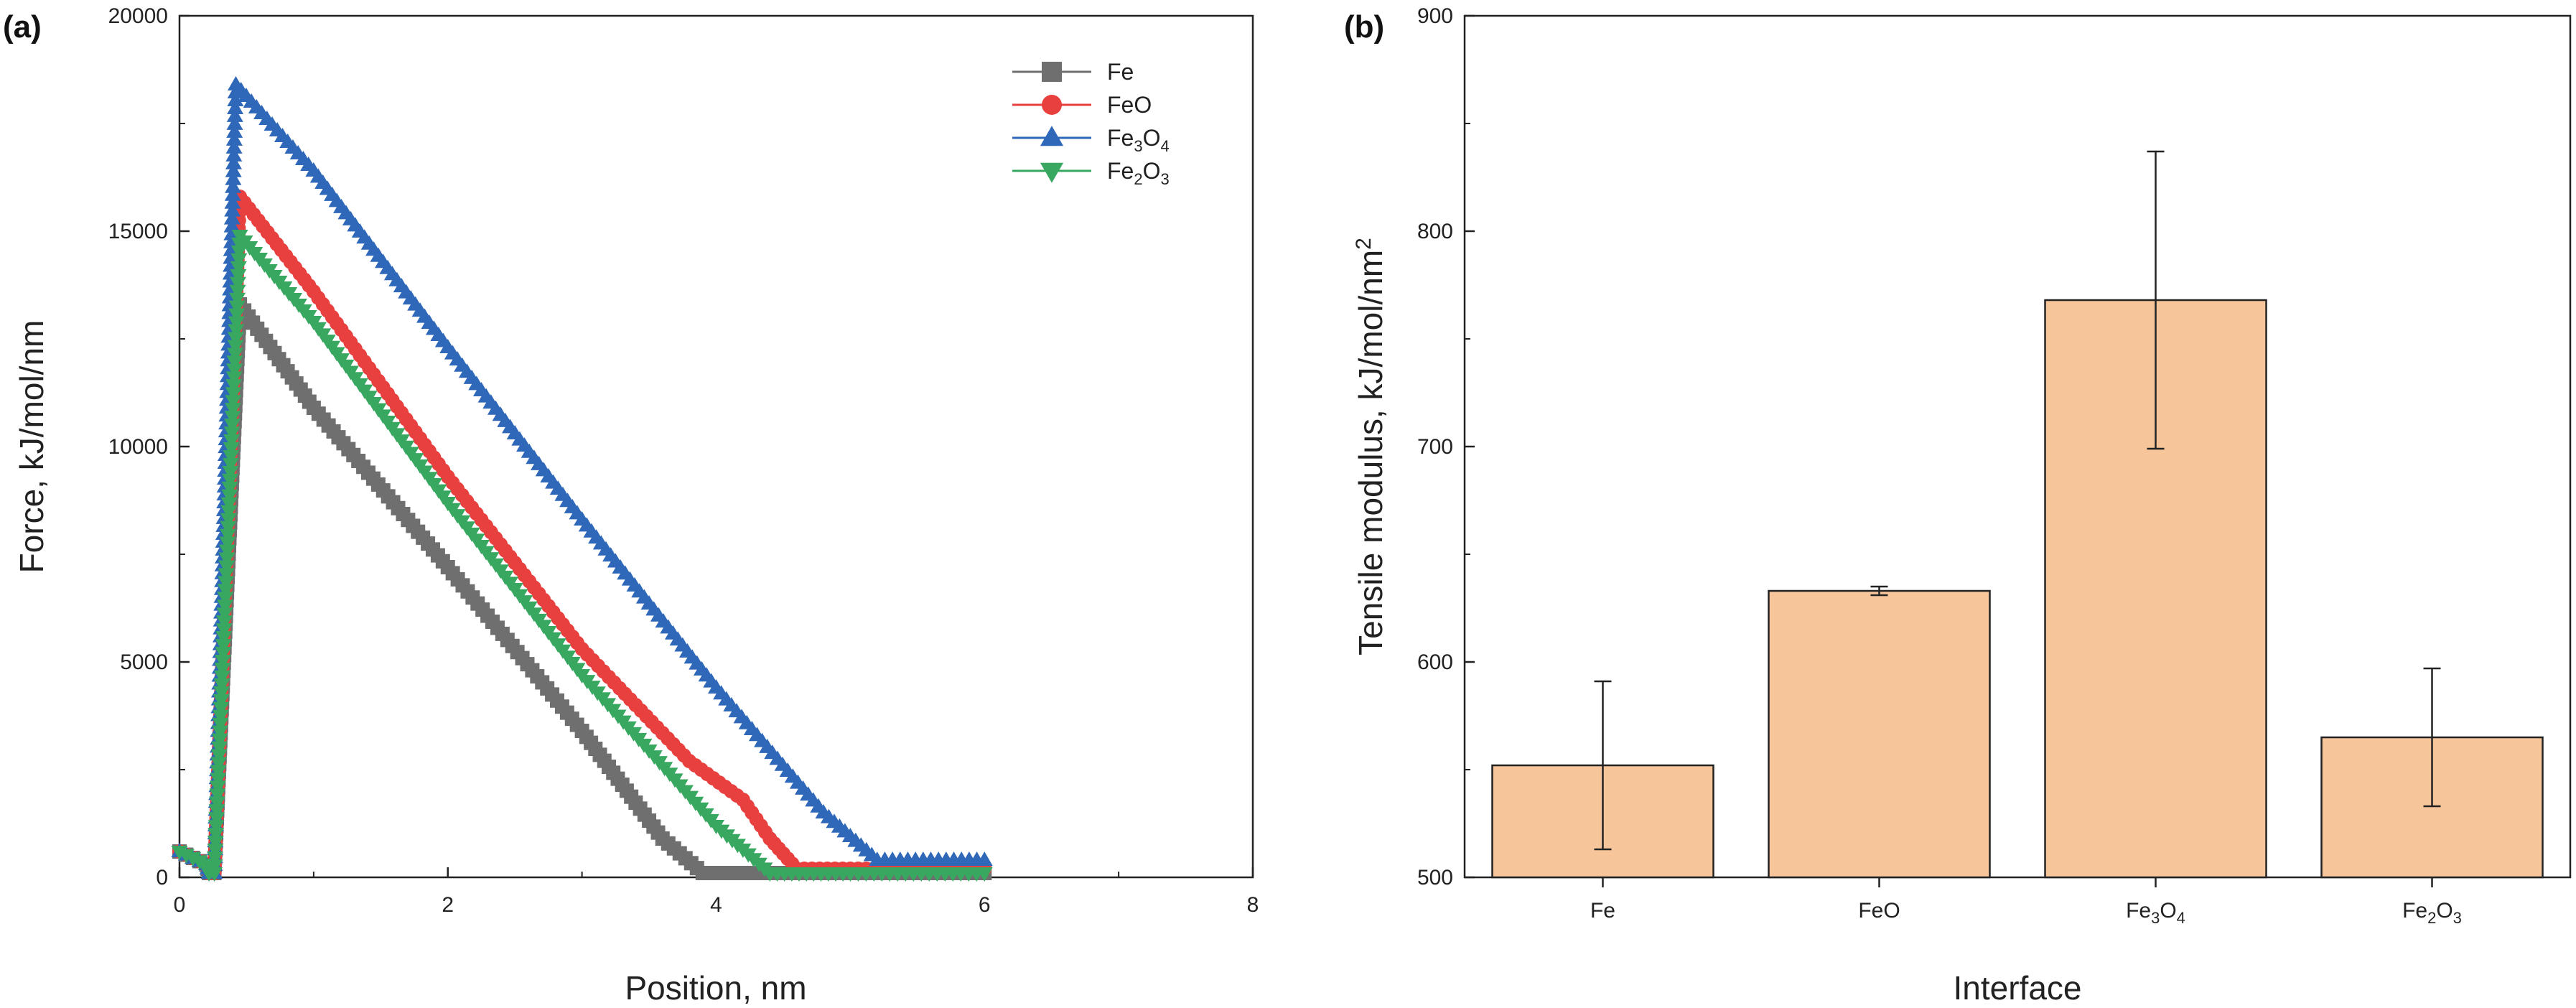 The width and height of the screenshot is (2576, 1008). What do you see at coordinates (1602, 911) in the screenshot?
I see `x-tick-label: Fe` at bounding box center [1602, 911].